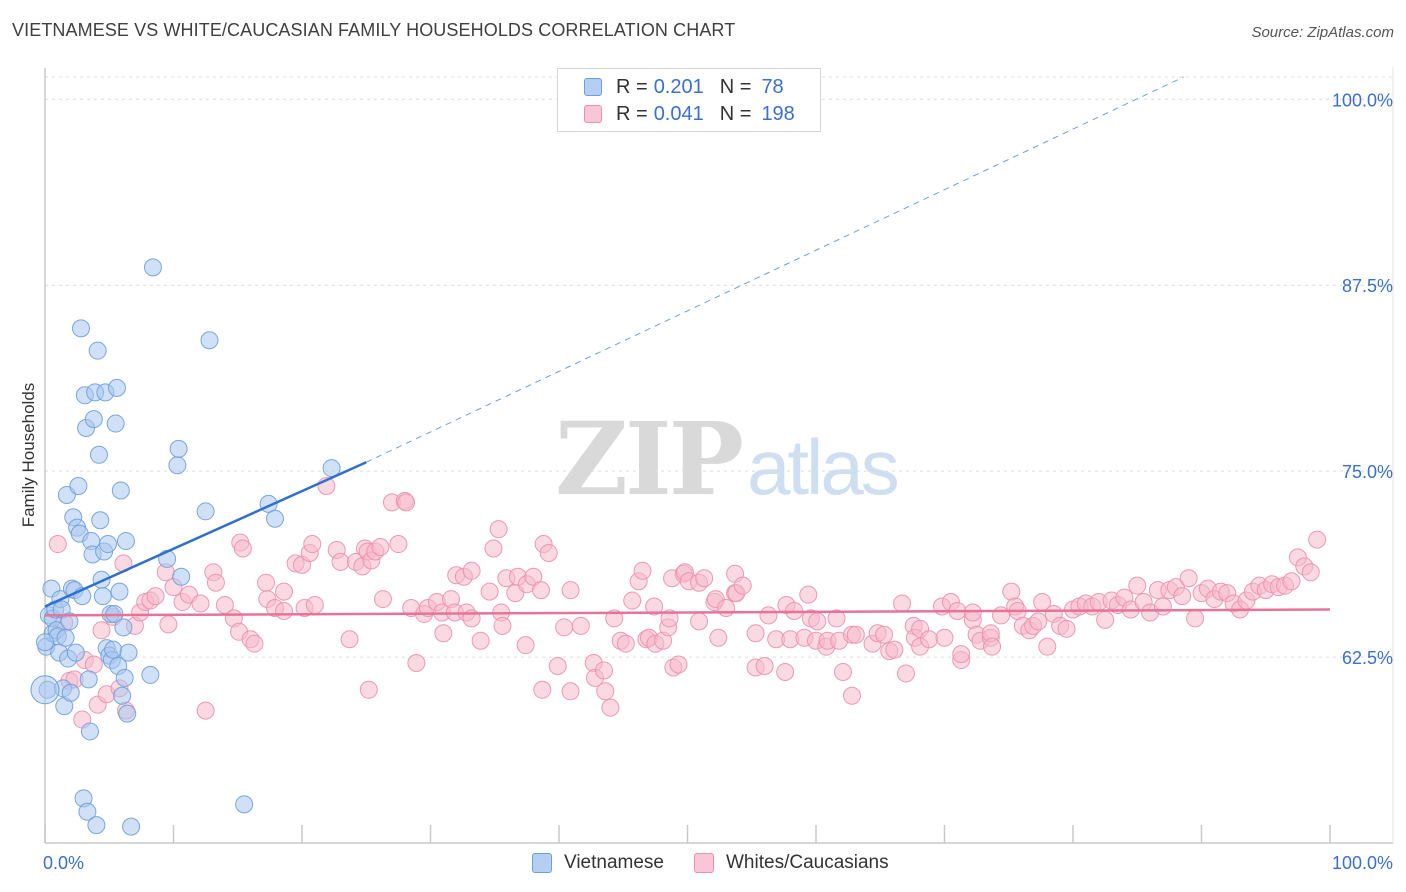 The image size is (1406, 892). Describe the element at coordinates (727, 459) in the screenshot. I see `watermark: ZIPatlas` at that location.